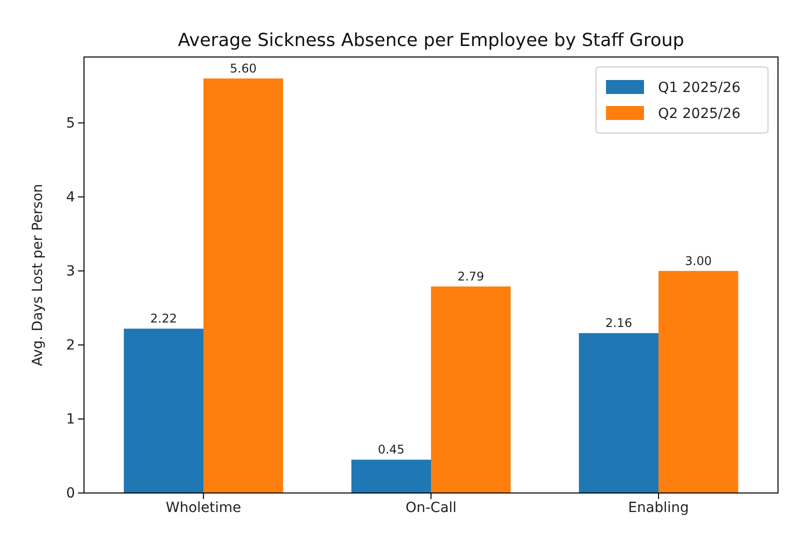  Describe the element at coordinates (163, 319) in the screenshot. I see `data-label: 2.22` at that location.